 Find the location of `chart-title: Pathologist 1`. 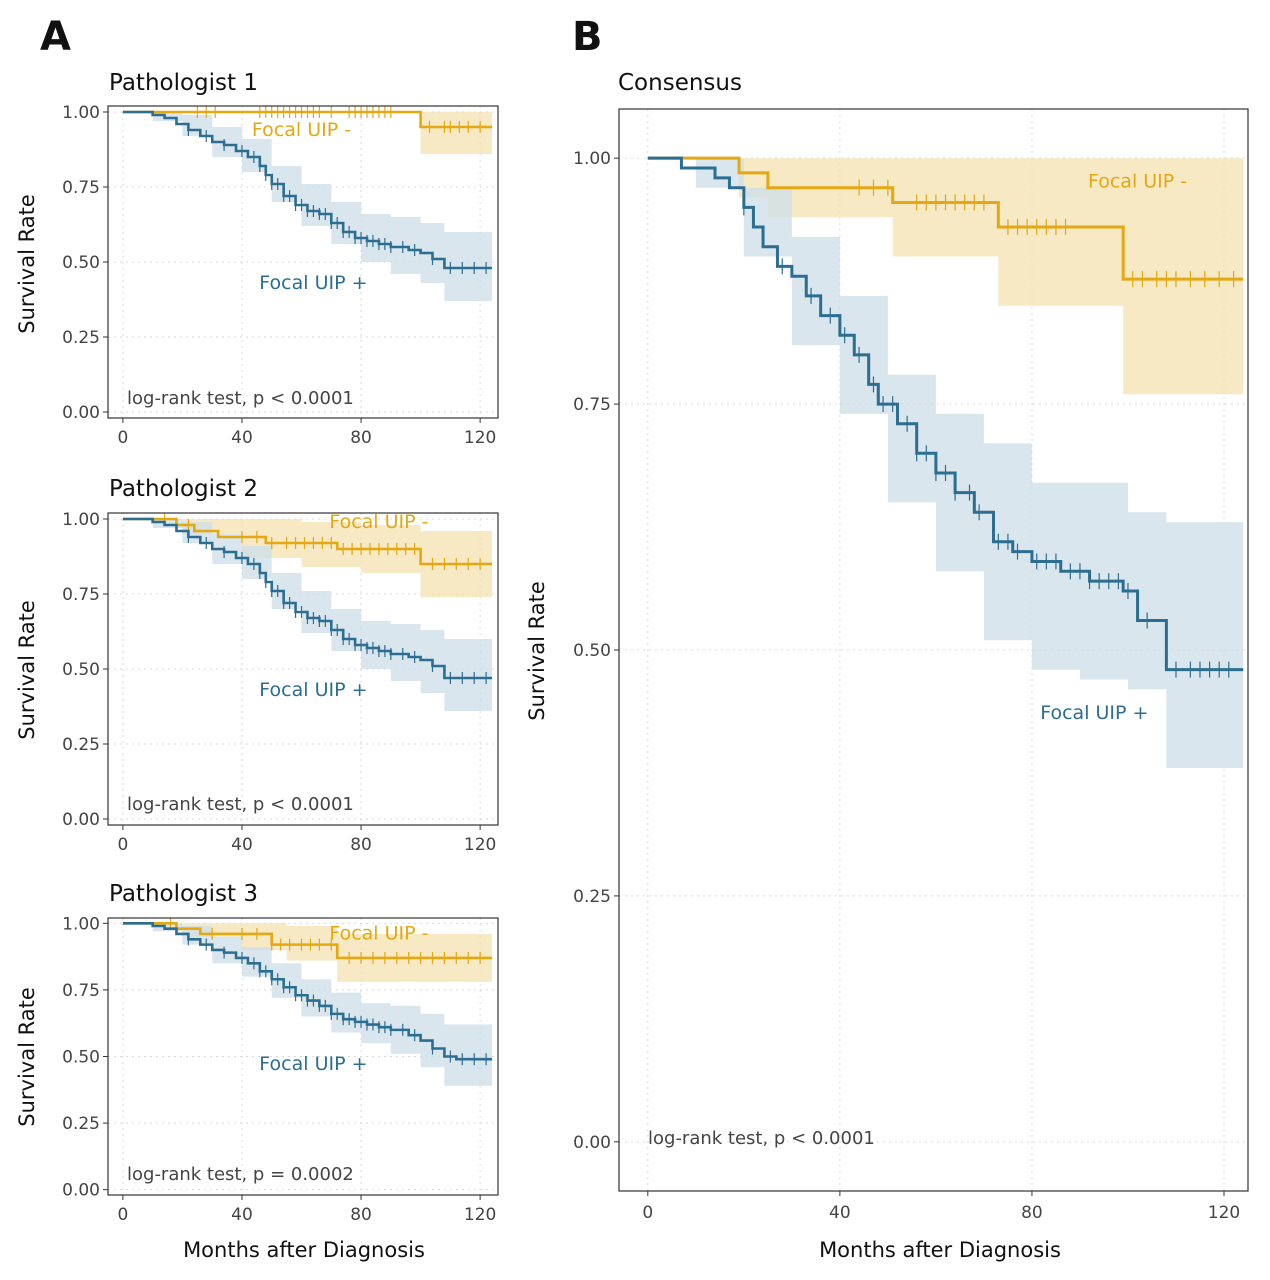

chart-title: Pathologist 1 is located at coordinates (183, 83).